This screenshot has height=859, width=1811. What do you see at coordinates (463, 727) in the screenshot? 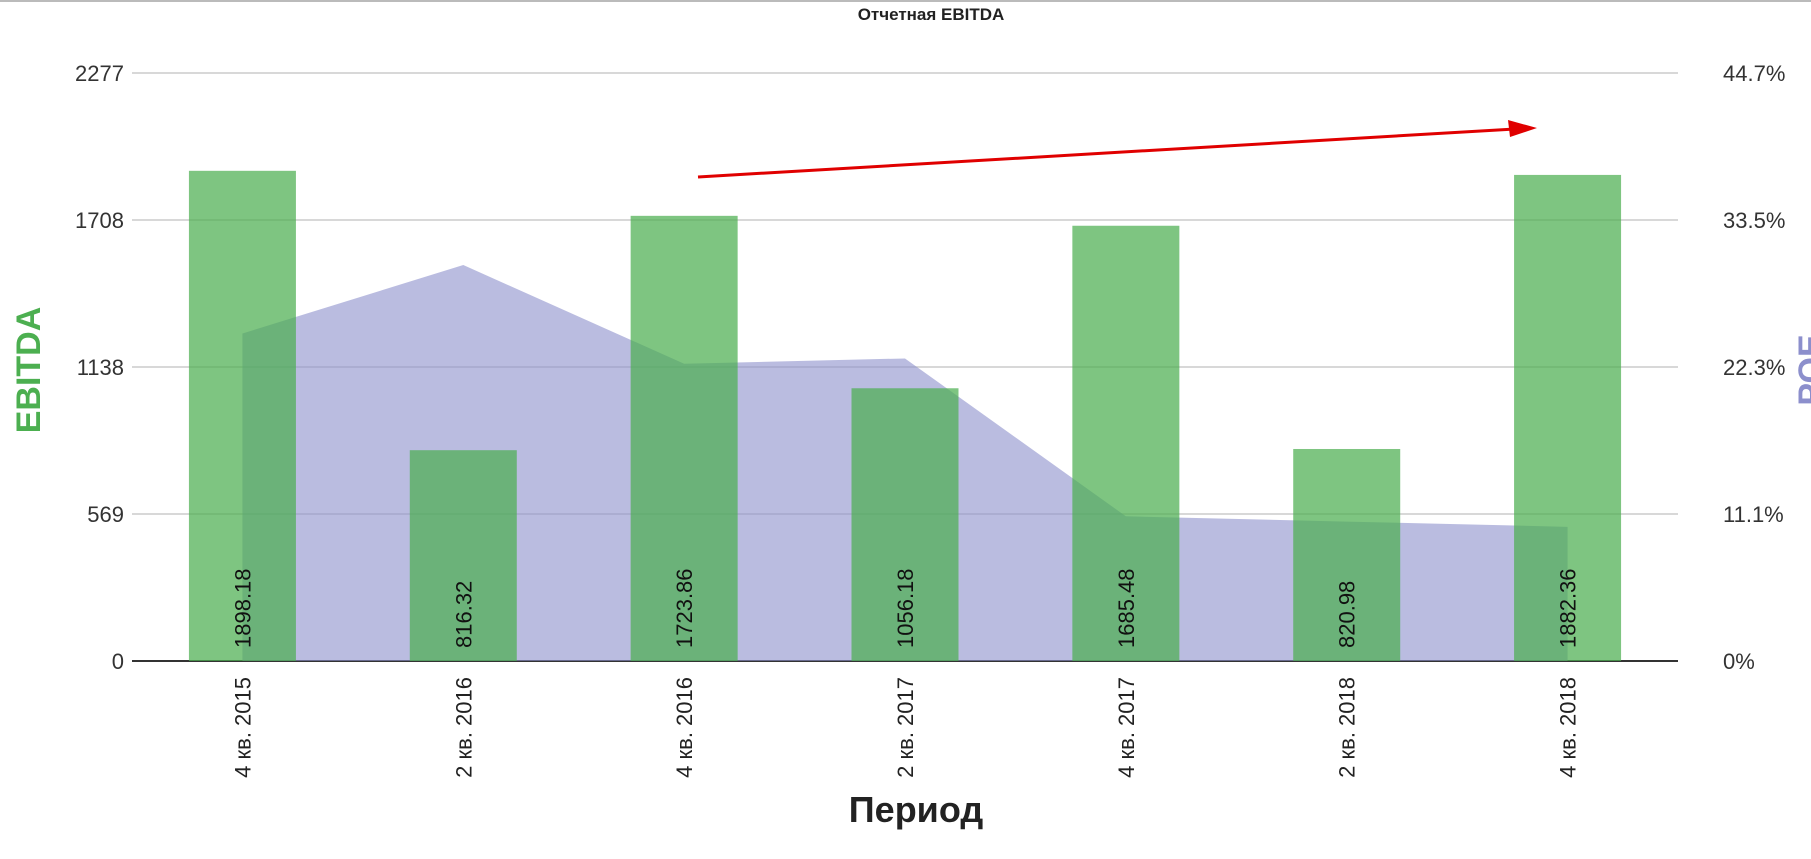
I see `x-tick-label: 2 кв. 2016` at bounding box center [463, 727].